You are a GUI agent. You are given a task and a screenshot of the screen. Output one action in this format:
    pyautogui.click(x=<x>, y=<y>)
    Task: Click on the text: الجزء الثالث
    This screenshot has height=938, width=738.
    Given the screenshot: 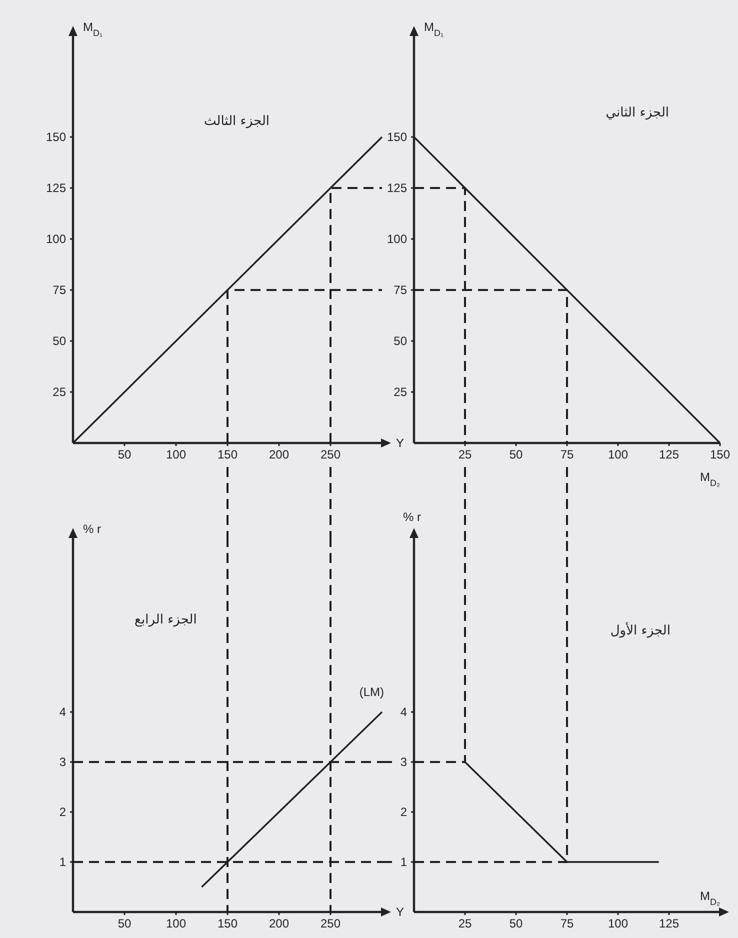 What is the action you would take?
    pyautogui.click(x=237, y=121)
    